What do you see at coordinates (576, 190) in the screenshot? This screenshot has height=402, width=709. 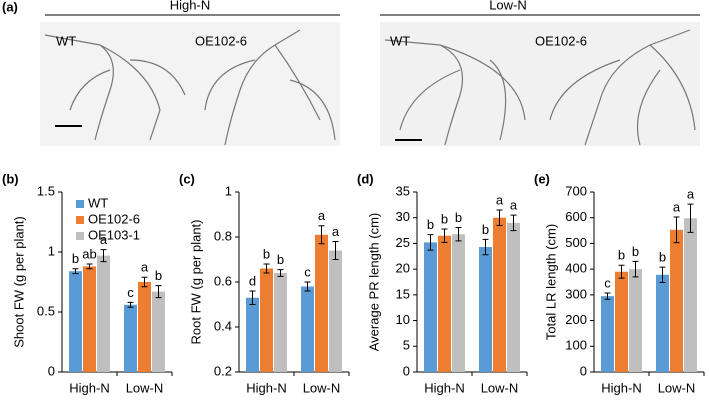 I see `y-tick-label: 700` at bounding box center [576, 190].